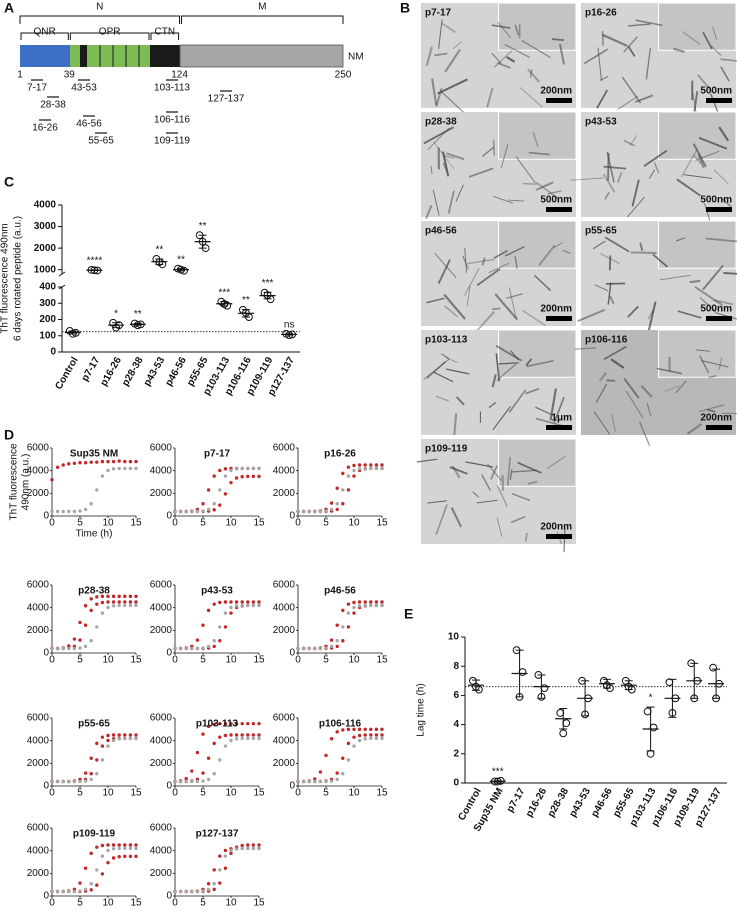  I want to click on panel-title: p55-65, so click(94, 724).